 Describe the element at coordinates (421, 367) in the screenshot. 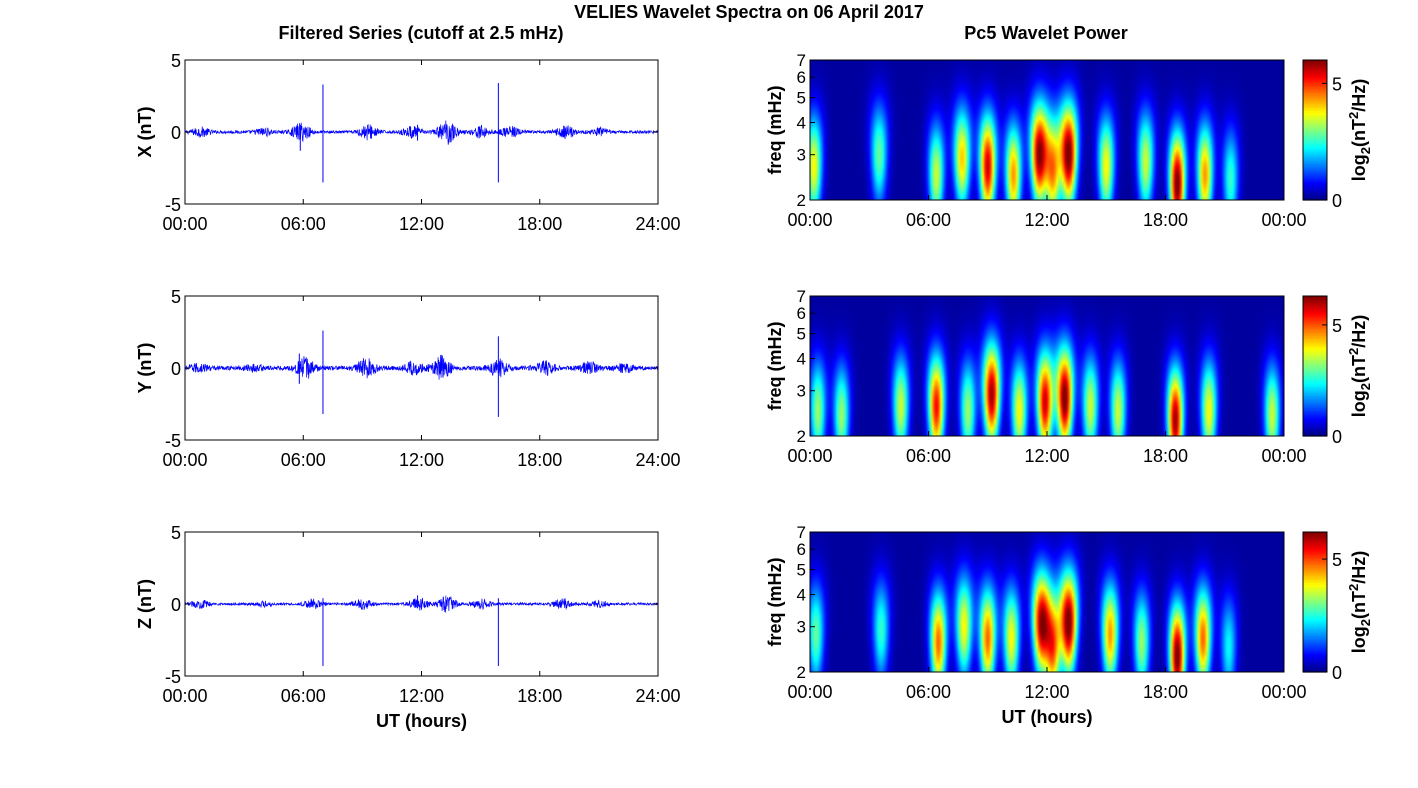

I see `trace-line-y` at that location.